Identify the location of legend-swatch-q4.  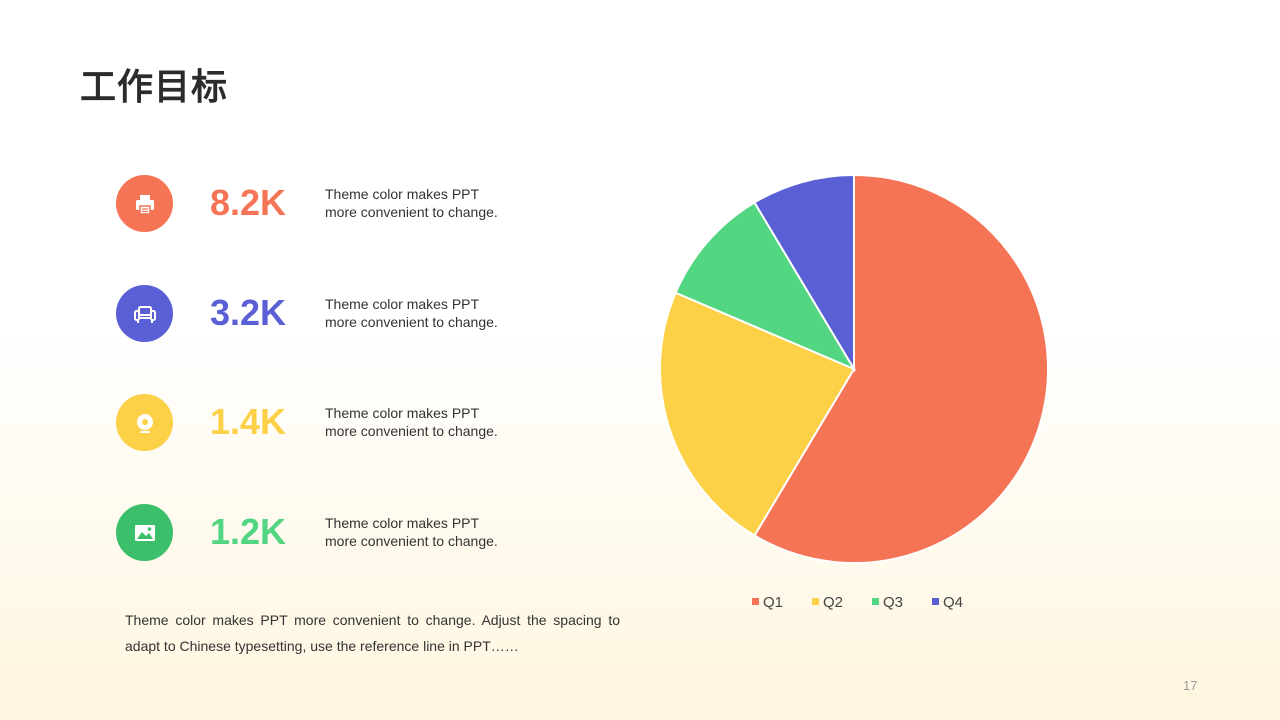
(935, 601).